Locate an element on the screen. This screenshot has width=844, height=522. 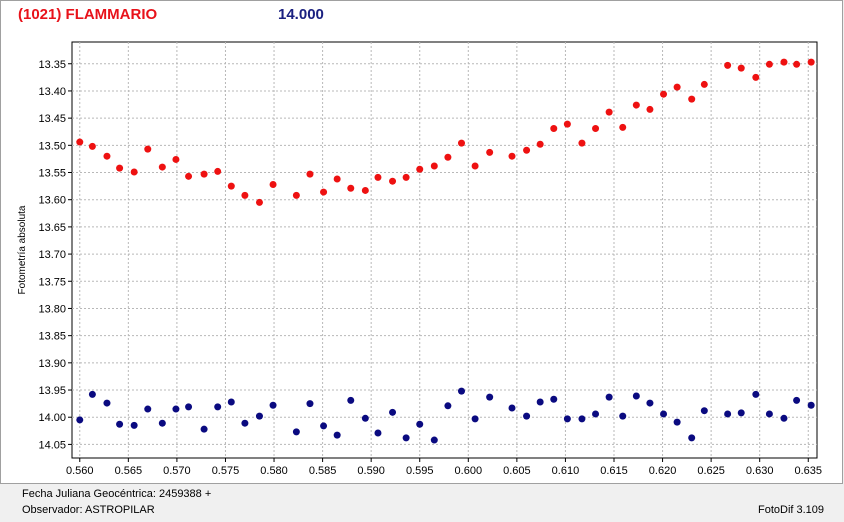
y-tick-label: 13.40 is located at coordinates (52, 92).